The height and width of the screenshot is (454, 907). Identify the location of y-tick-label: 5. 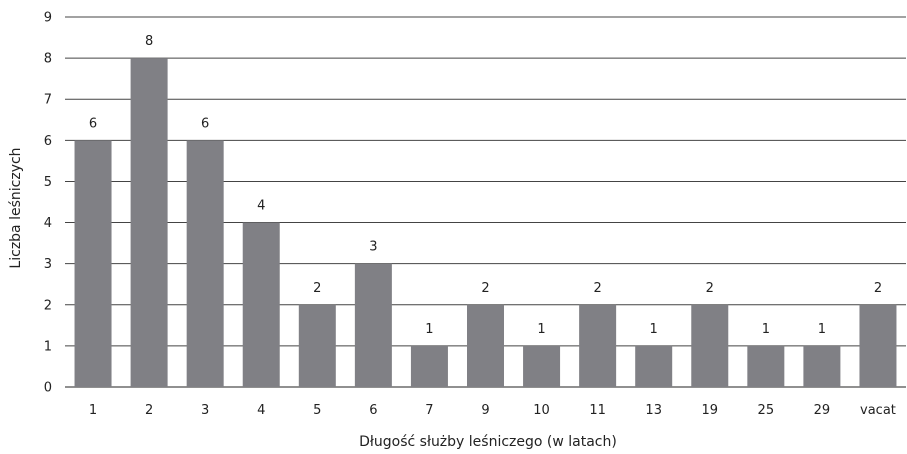
(48, 182).